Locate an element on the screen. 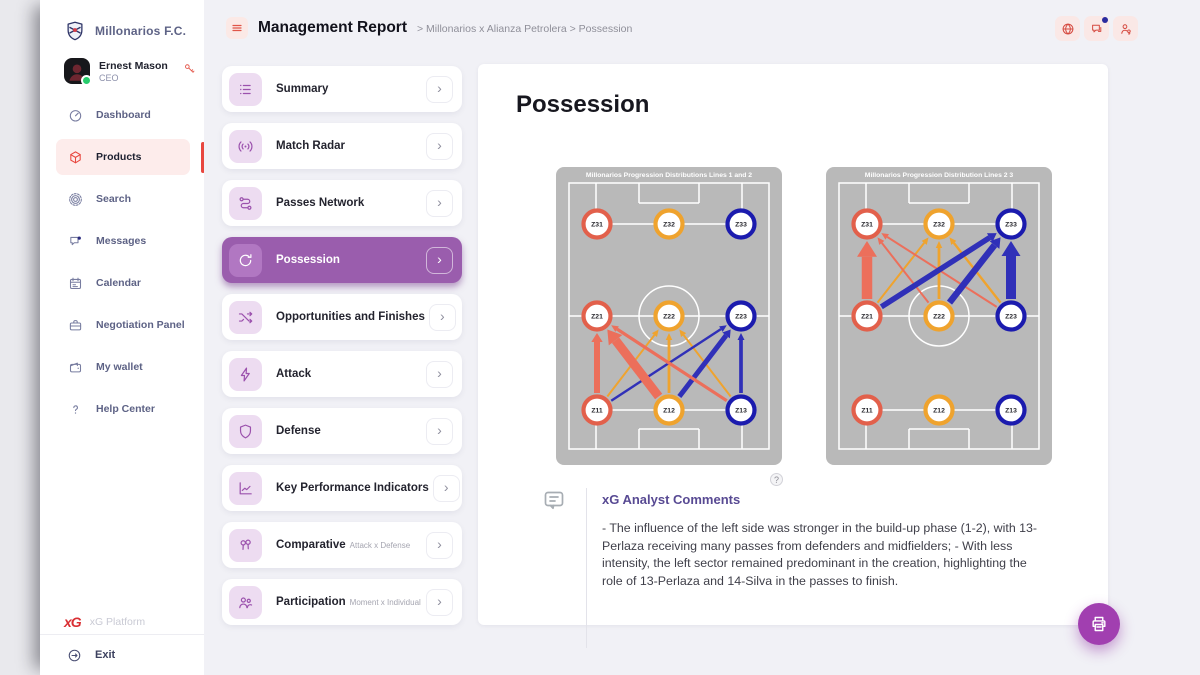  kpi-tile is located at coordinates (245, 488).